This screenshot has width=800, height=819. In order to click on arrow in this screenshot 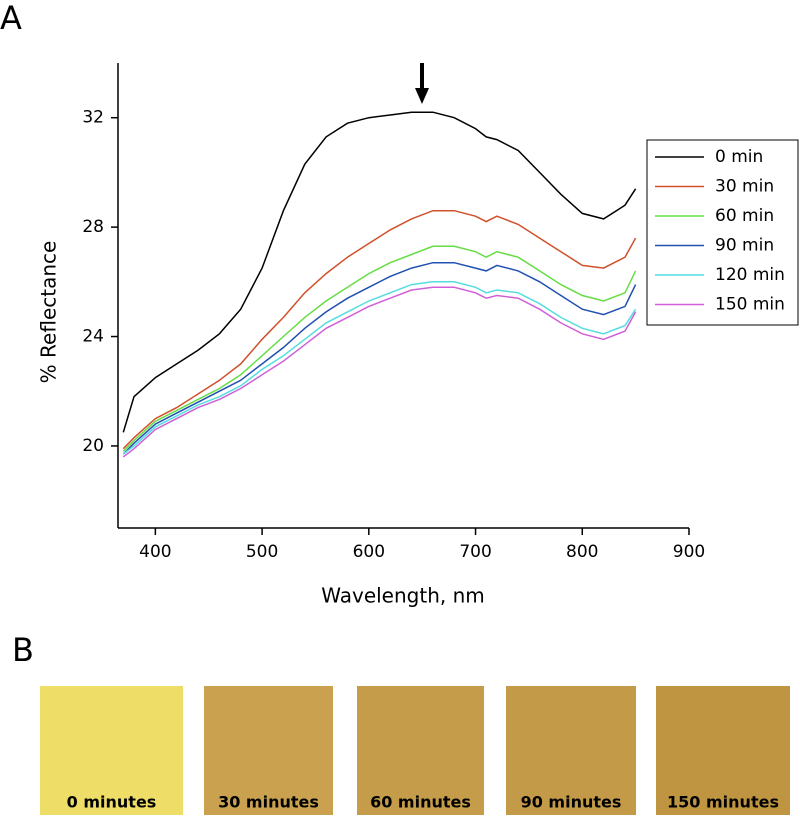, I will do `click(422, 83)`.